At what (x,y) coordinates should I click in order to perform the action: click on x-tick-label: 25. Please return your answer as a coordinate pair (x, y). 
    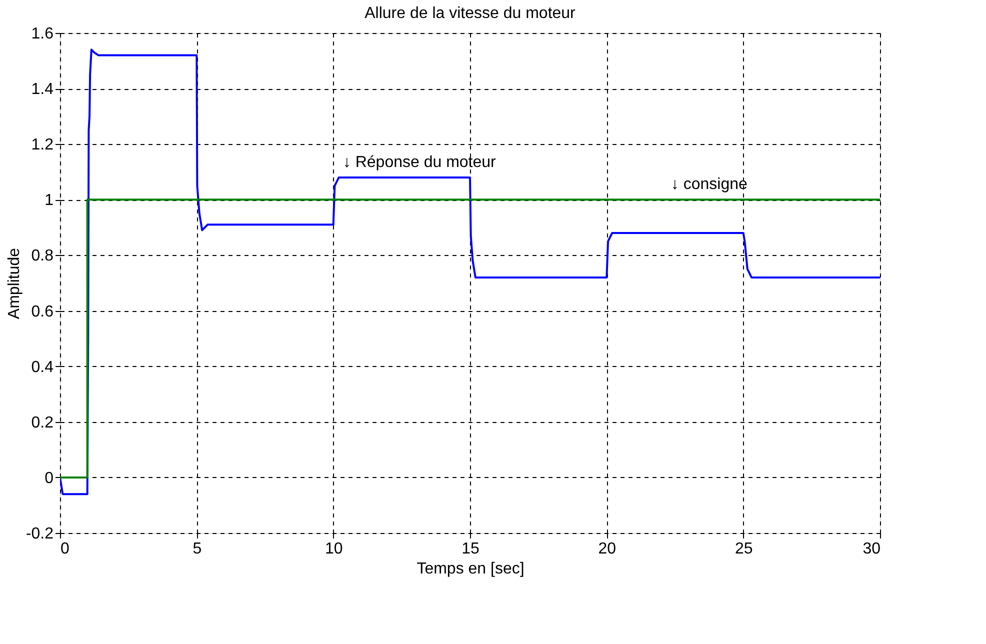
    Looking at the image, I should click on (743, 549).